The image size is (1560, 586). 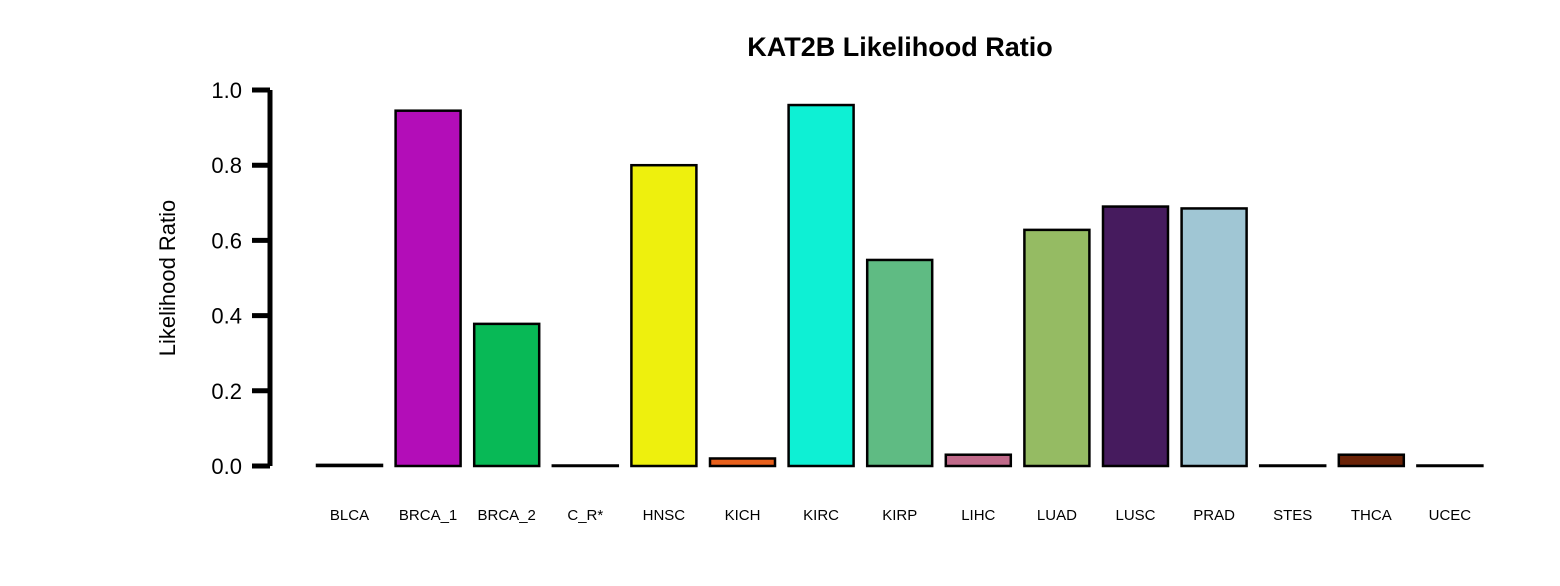 I want to click on y-tick-label: 1.0, so click(x=226, y=90).